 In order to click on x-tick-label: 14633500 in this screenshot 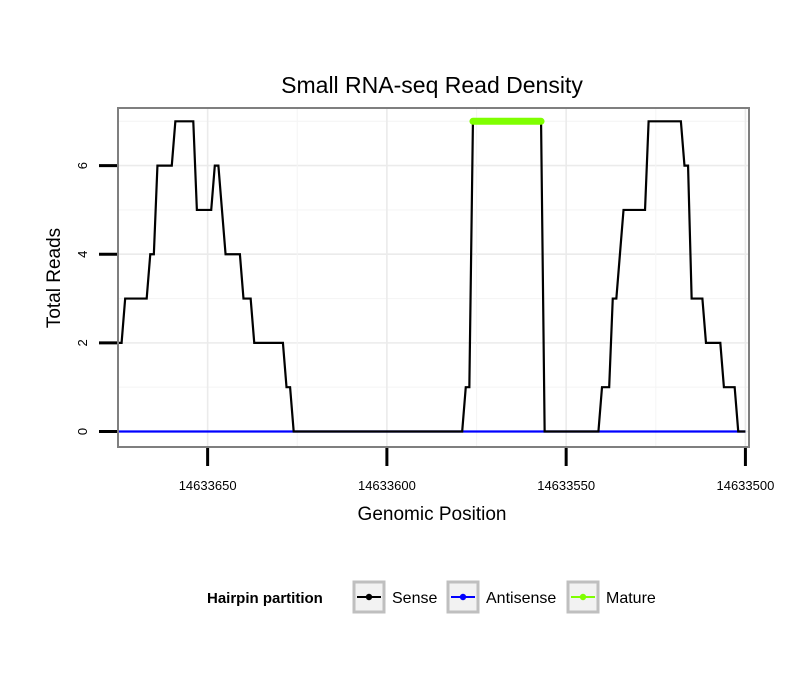, I will do `click(745, 485)`.